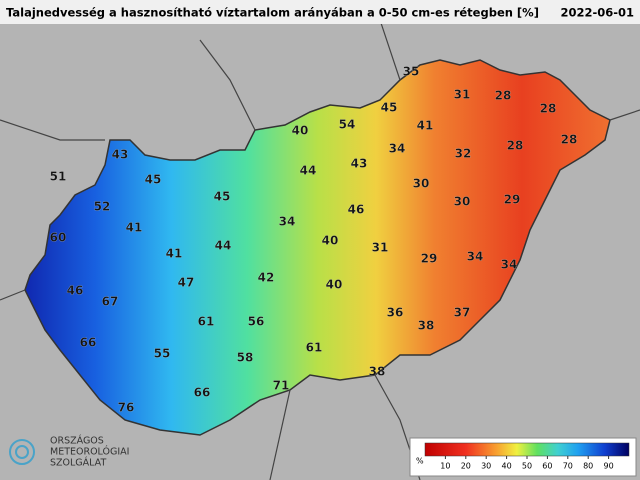  What do you see at coordinates (77, 441) in the screenshot?
I see `logo-text: ORSZÁGOS` at bounding box center [77, 441].